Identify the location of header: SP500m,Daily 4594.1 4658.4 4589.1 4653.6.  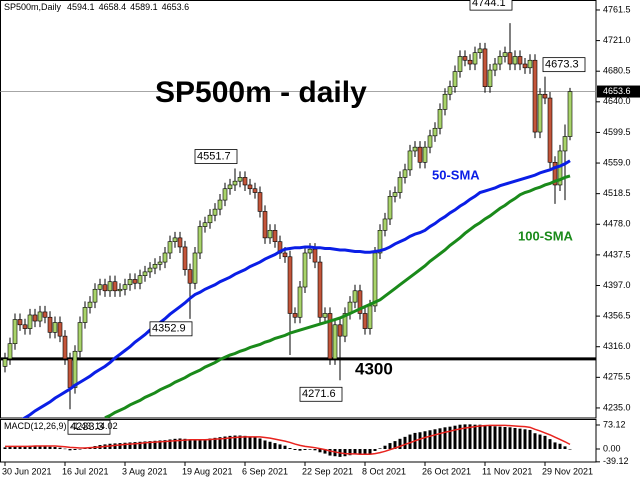
(96, 7).